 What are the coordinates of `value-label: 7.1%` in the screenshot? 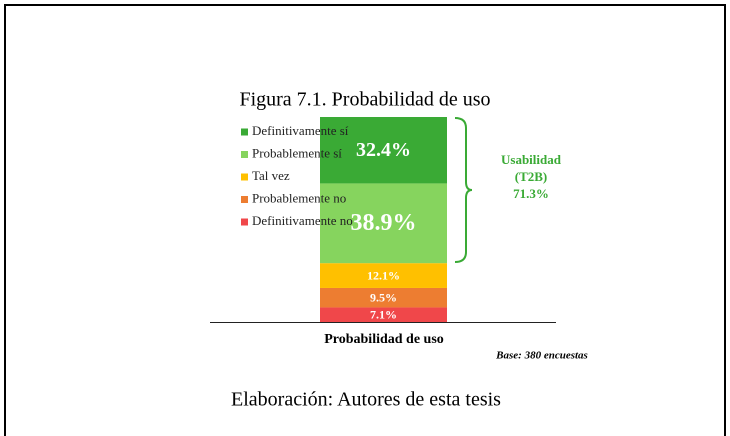 It's located at (383, 314).